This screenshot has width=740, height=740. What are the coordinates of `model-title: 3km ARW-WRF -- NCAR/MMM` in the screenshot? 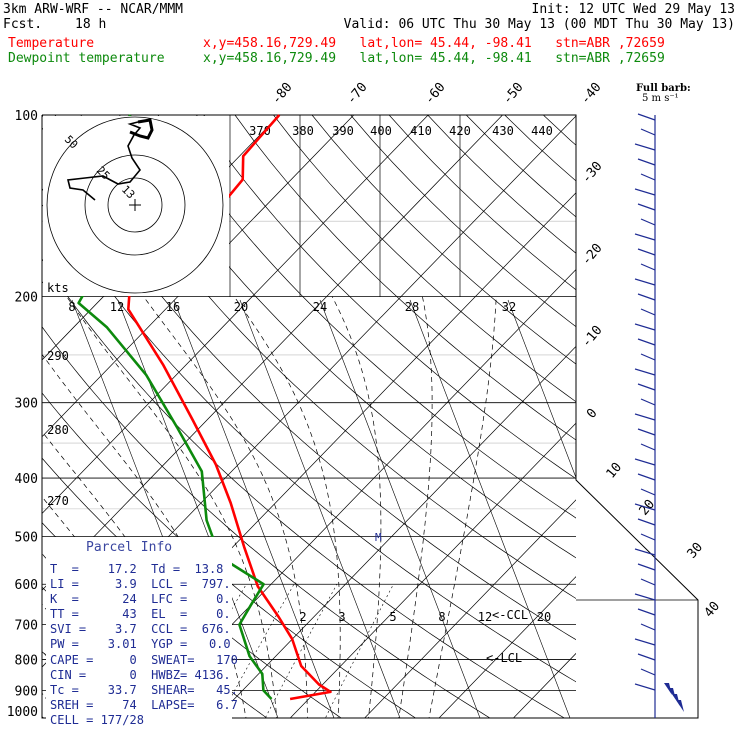 It's located at (93, 9).